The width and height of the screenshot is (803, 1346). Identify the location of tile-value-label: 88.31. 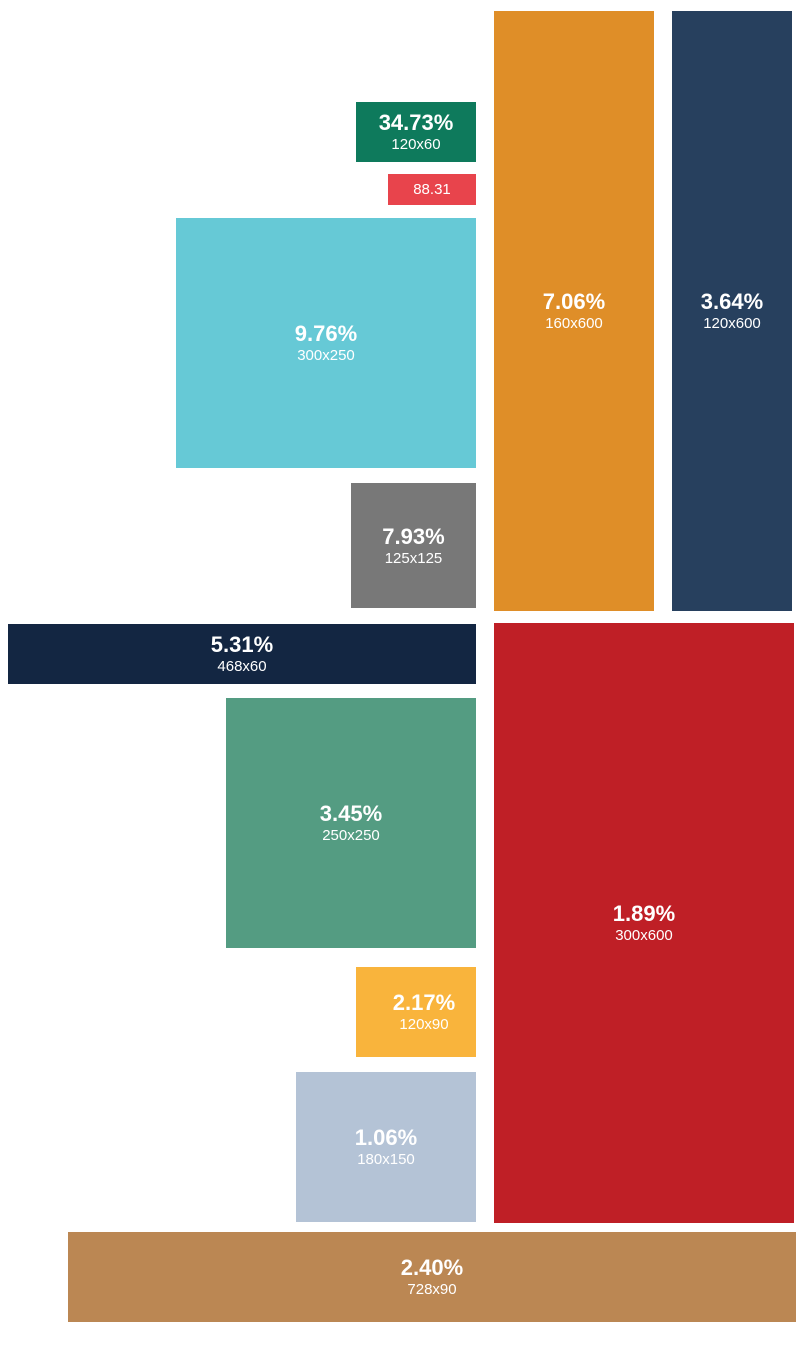
(432, 189).